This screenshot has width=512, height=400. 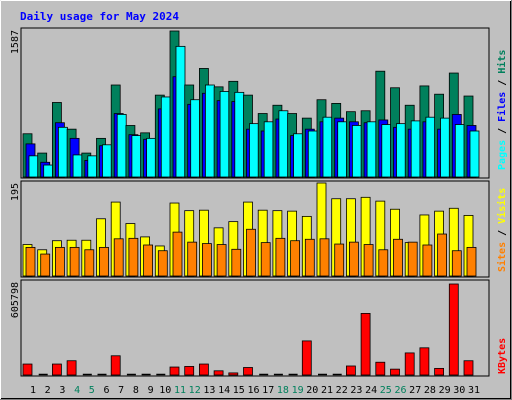 What do you see at coordinates (151, 390) in the screenshot?
I see `day-label: 9` at bounding box center [151, 390].